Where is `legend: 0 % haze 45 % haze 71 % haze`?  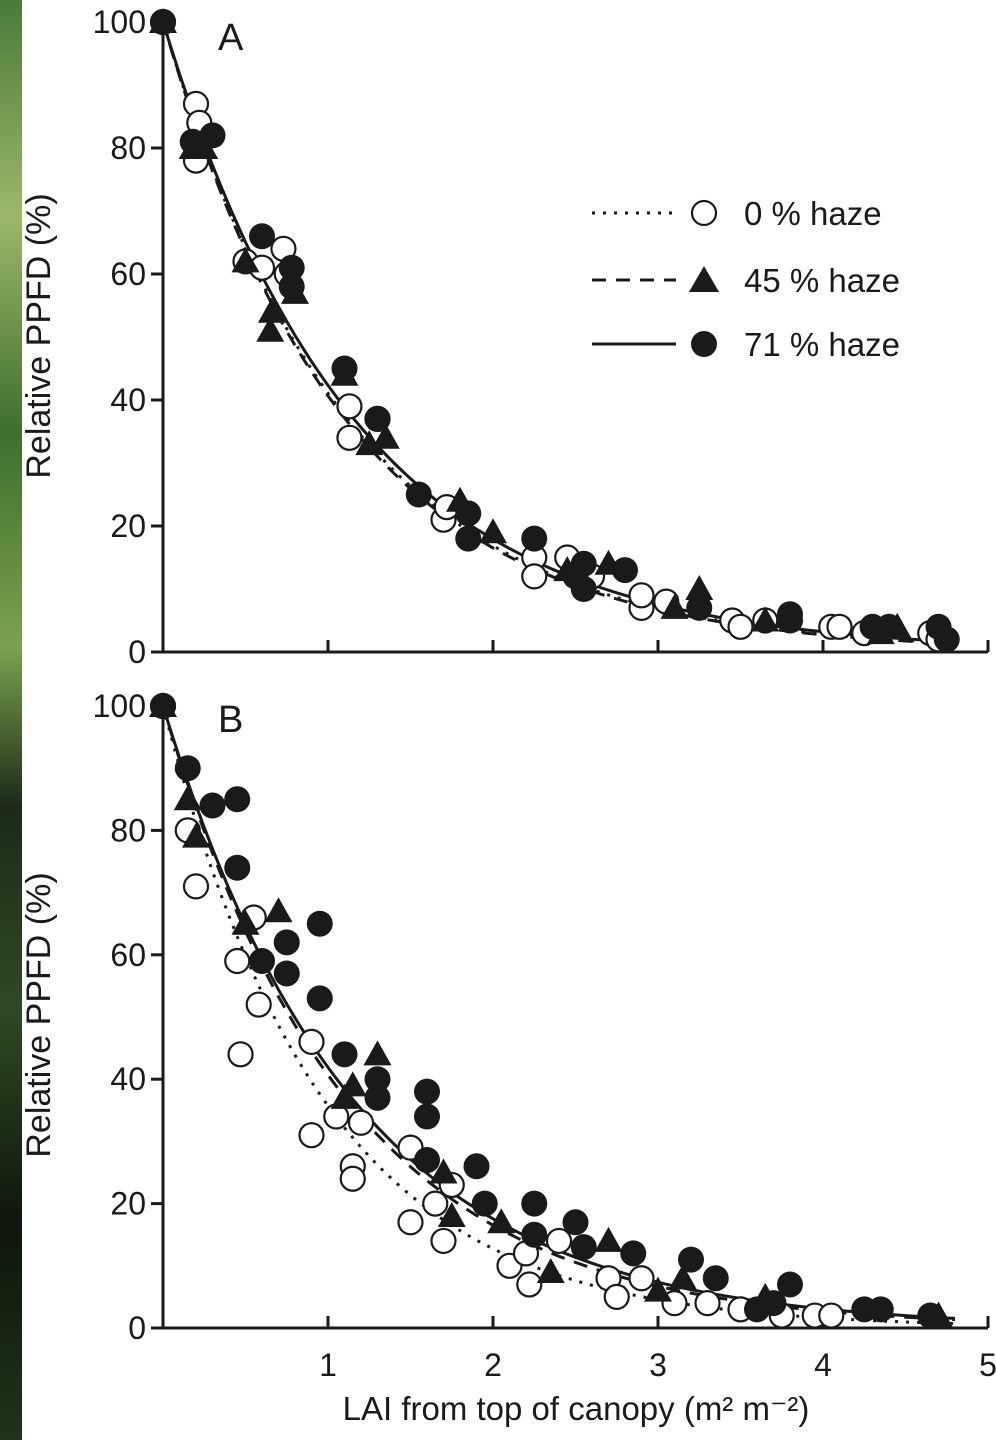 legend: 0 % haze 45 % haze 71 % haze is located at coordinates (746, 279).